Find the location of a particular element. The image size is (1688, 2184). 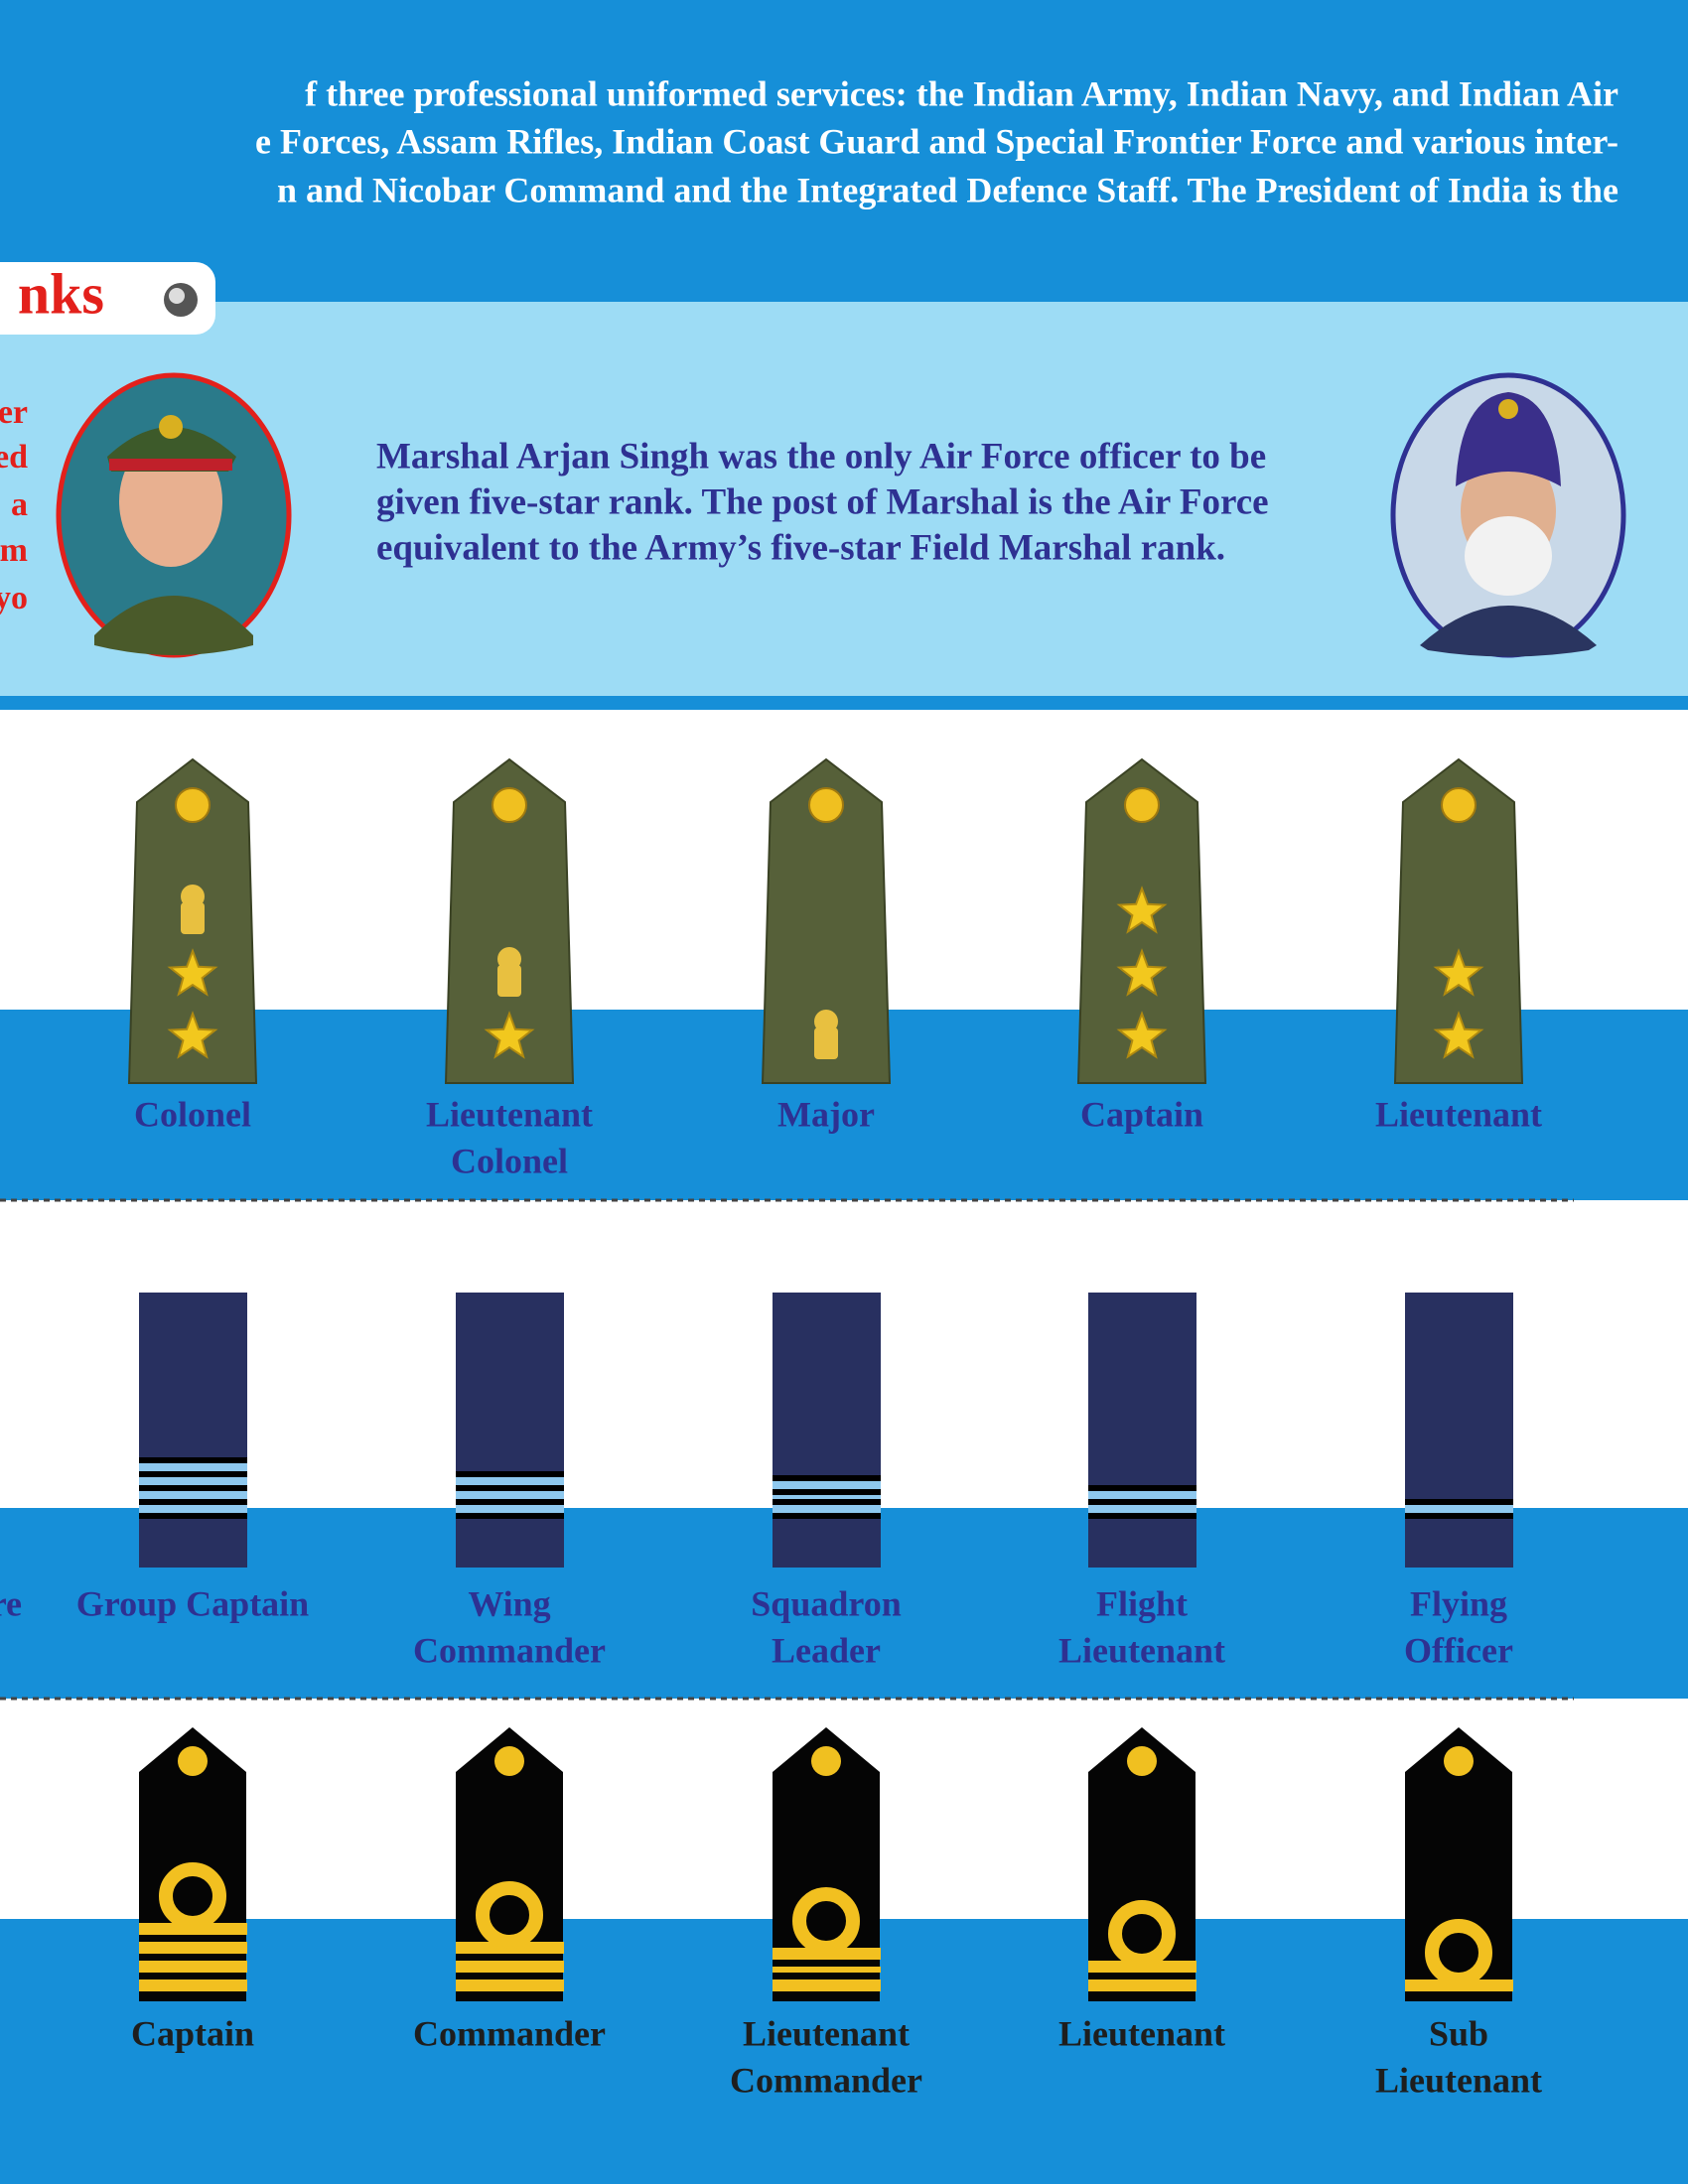

section-title: nks is located at coordinates (61, 293).